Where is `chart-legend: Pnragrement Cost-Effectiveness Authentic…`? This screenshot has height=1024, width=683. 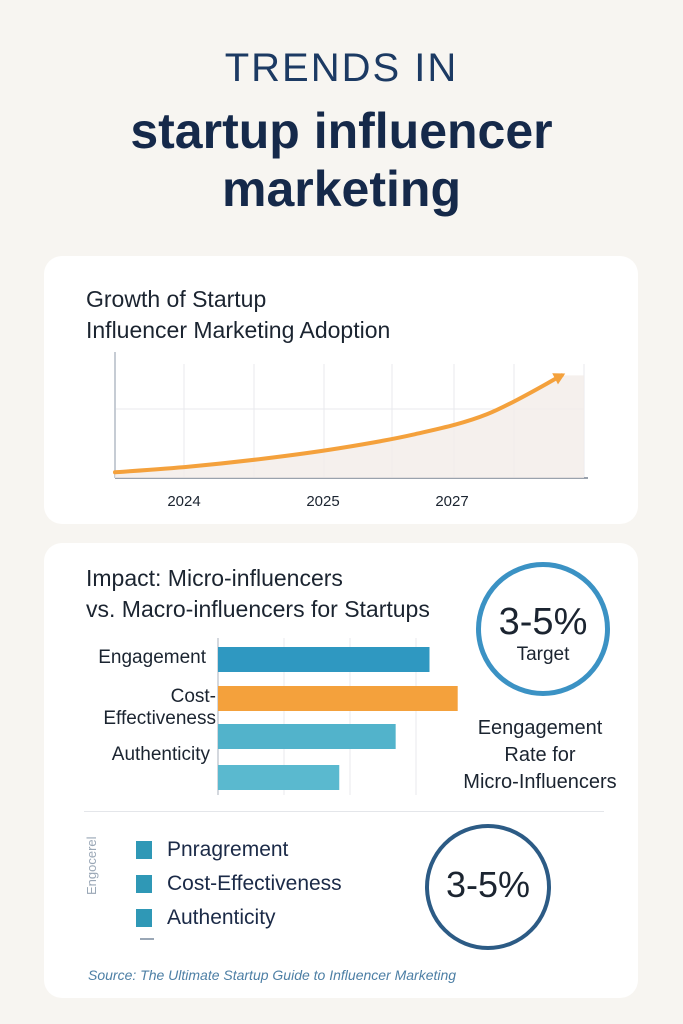 chart-legend: Pnragrement Cost-Effectiveness Authentic… is located at coordinates (239, 884).